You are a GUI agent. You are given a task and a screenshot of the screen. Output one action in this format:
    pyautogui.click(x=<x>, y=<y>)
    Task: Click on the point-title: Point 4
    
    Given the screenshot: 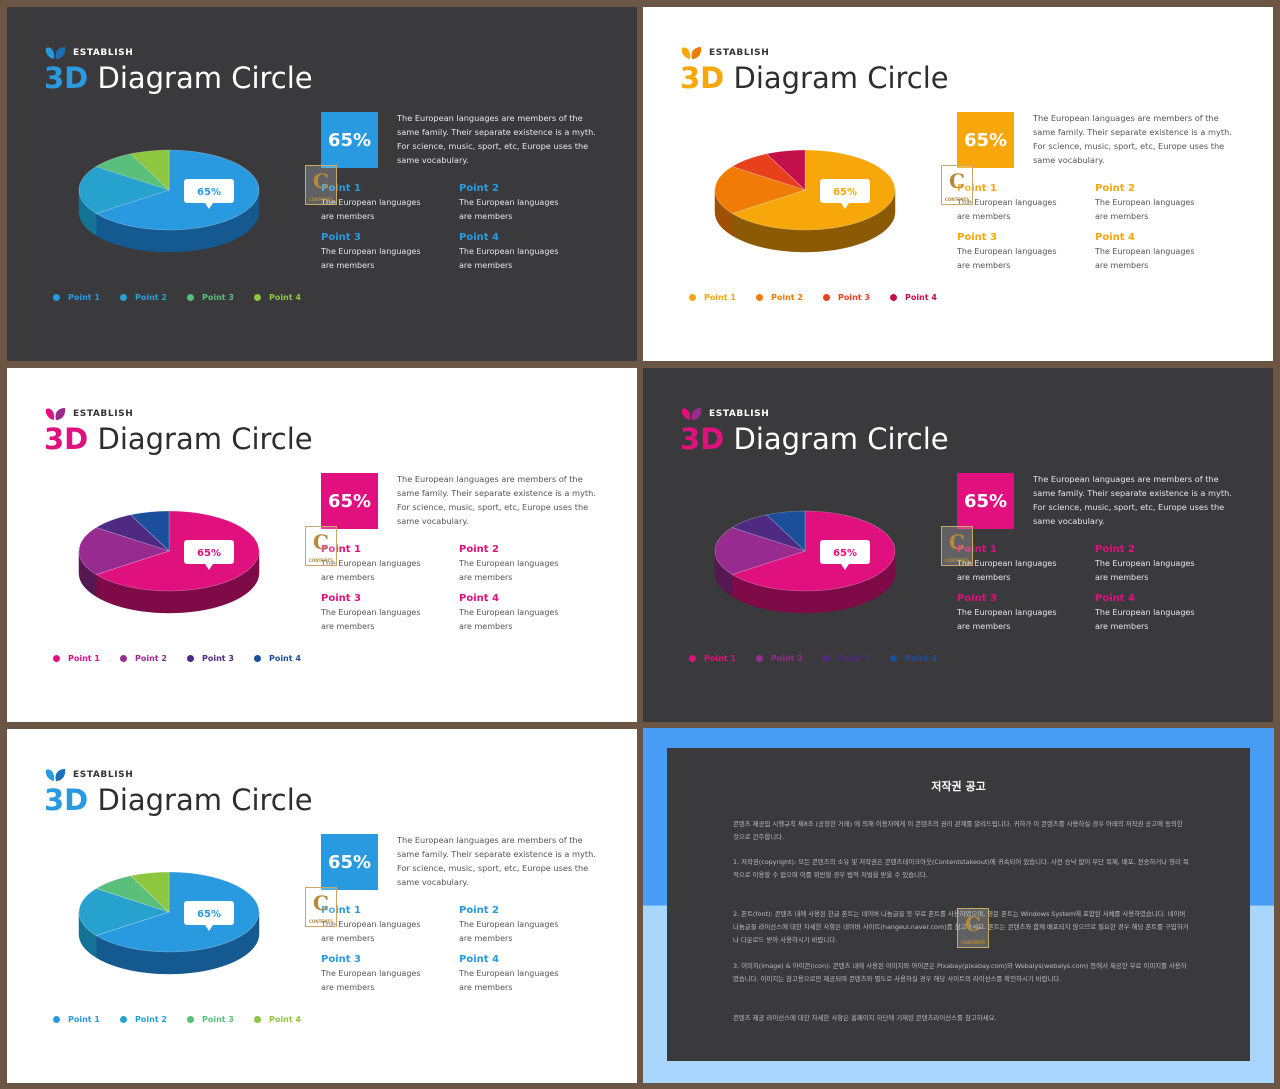 What is the action you would take?
    pyautogui.click(x=479, y=237)
    